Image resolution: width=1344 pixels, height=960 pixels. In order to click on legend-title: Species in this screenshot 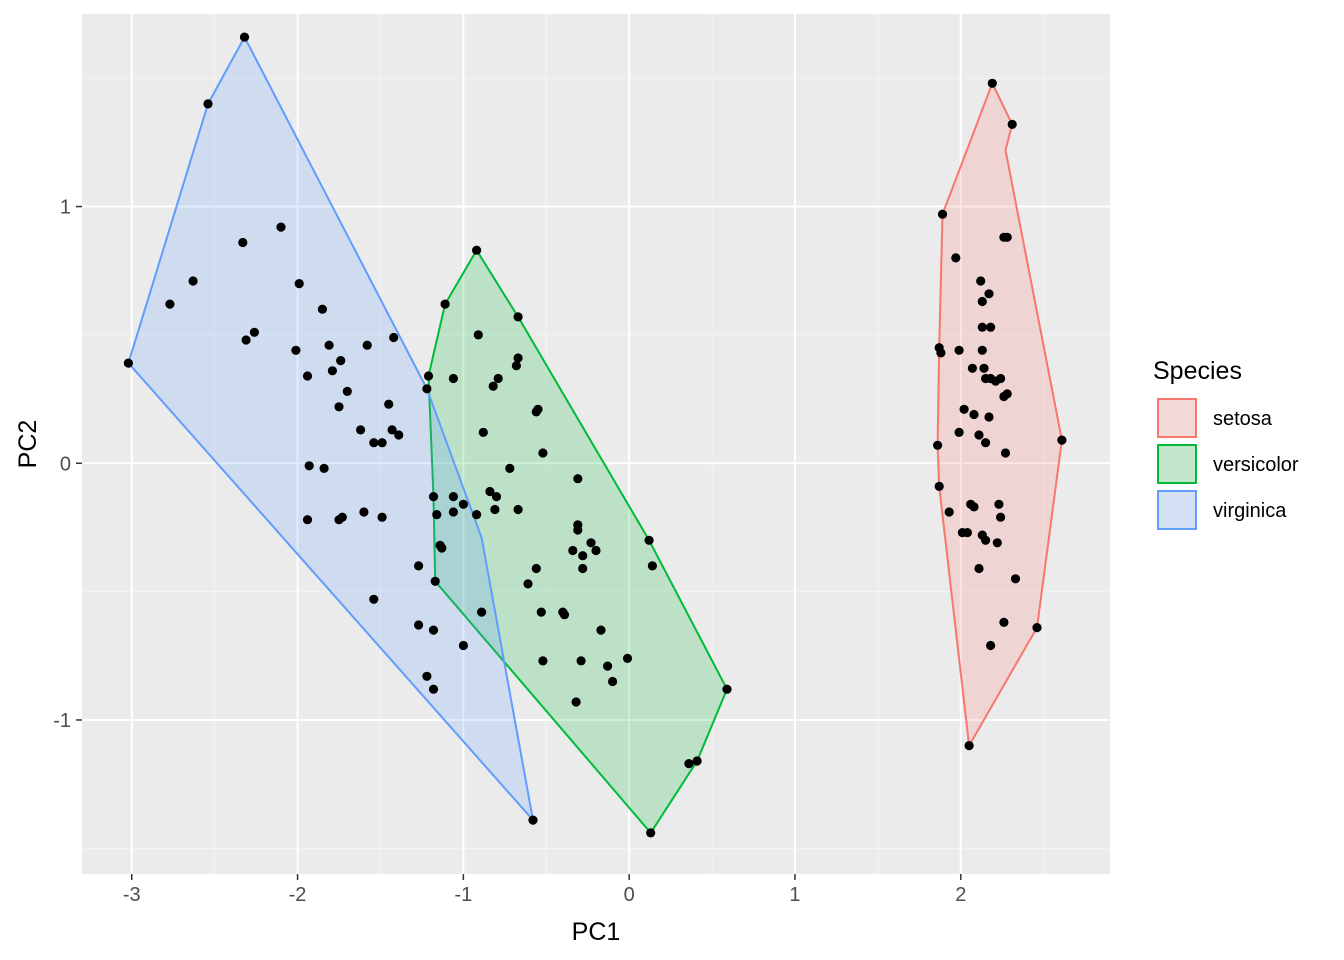, I will do `click(1197, 371)`.